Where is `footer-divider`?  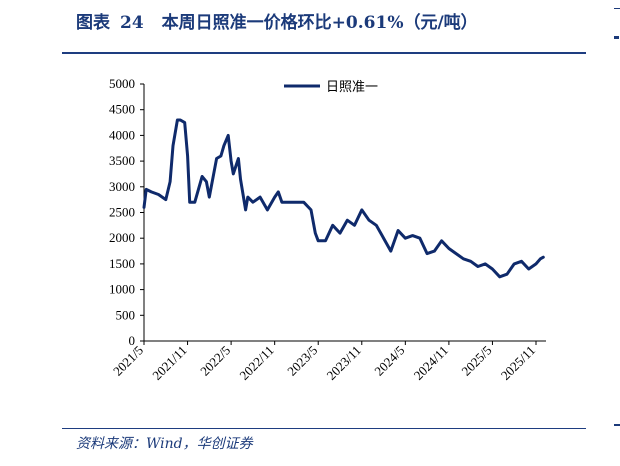 footer-divider is located at coordinates (324, 428).